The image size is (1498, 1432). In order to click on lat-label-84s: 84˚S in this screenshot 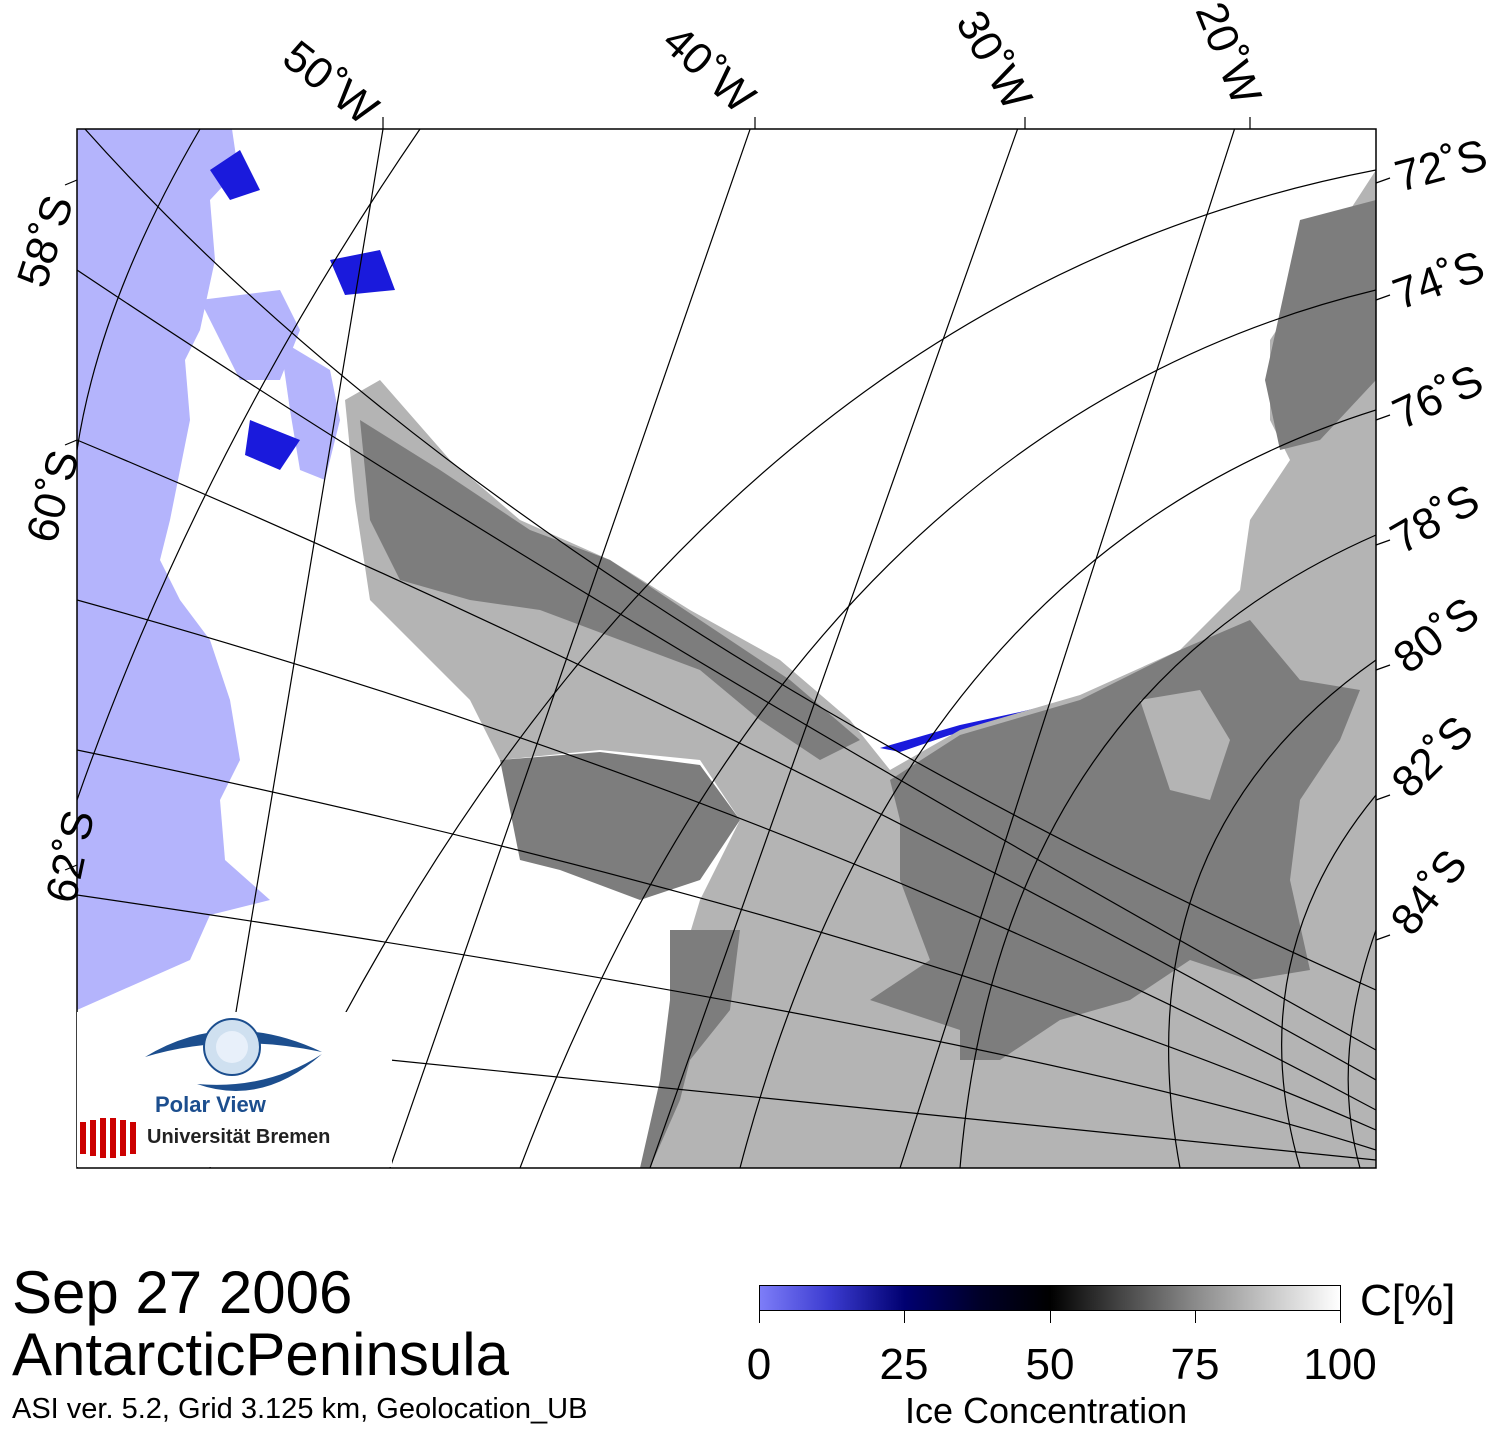, I will do `click(1429, 892)`.